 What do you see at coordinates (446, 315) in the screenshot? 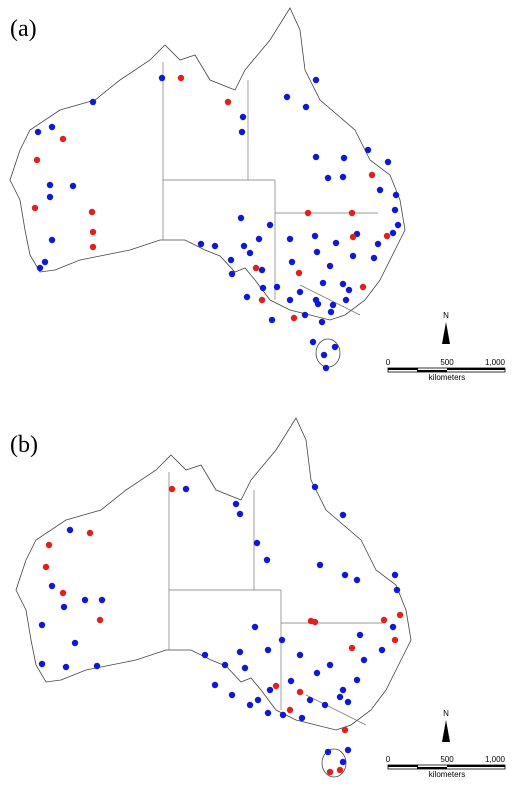
I see `north-label: N` at bounding box center [446, 315].